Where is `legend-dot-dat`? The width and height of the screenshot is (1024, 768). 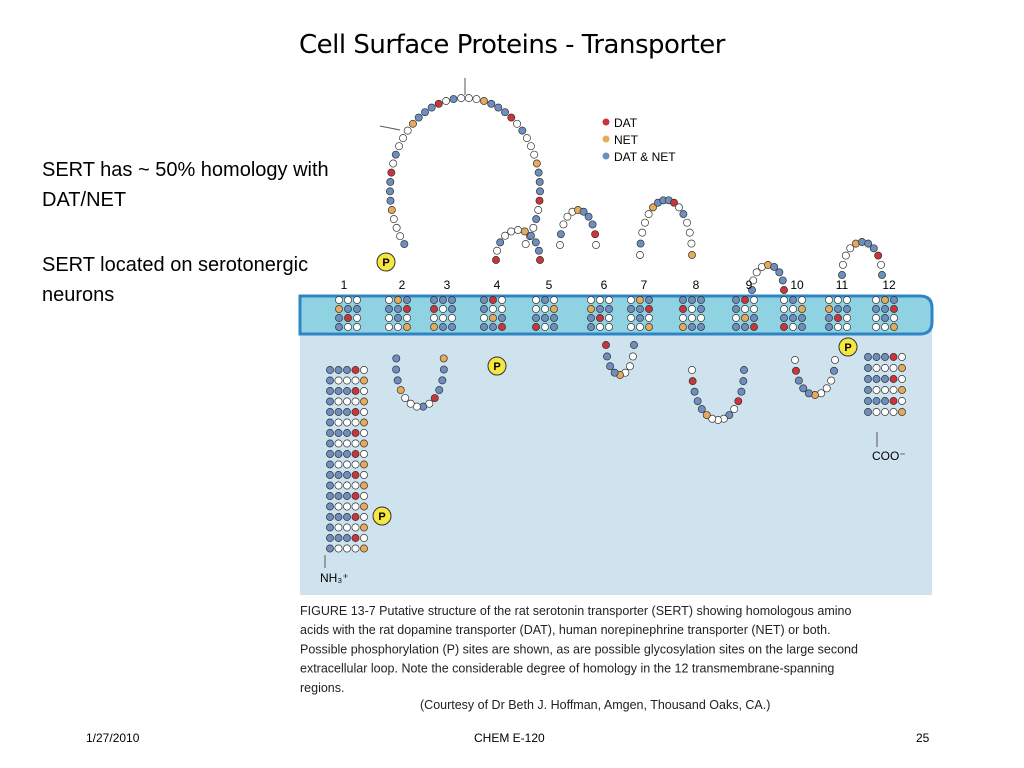
legend-dot-dat is located at coordinates (606, 122).